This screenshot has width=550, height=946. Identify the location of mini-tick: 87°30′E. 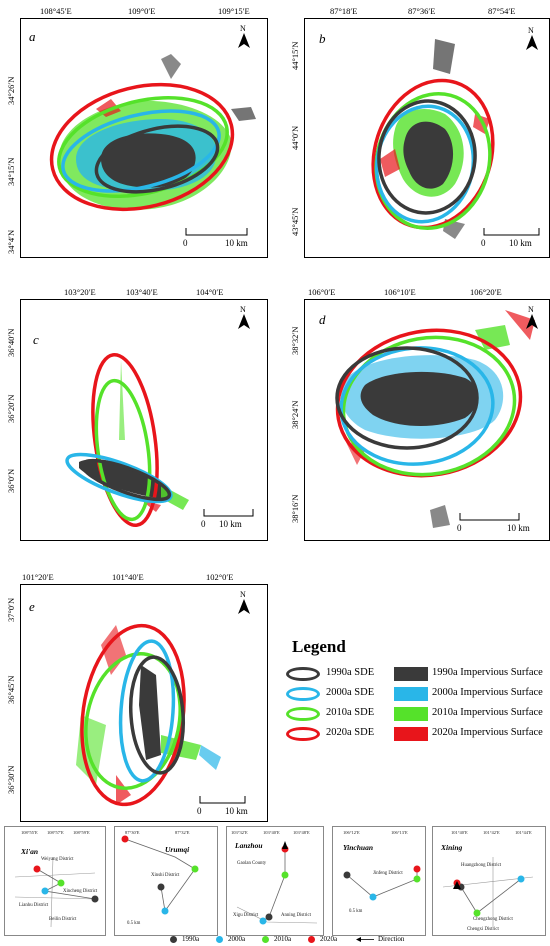
(132, 832).